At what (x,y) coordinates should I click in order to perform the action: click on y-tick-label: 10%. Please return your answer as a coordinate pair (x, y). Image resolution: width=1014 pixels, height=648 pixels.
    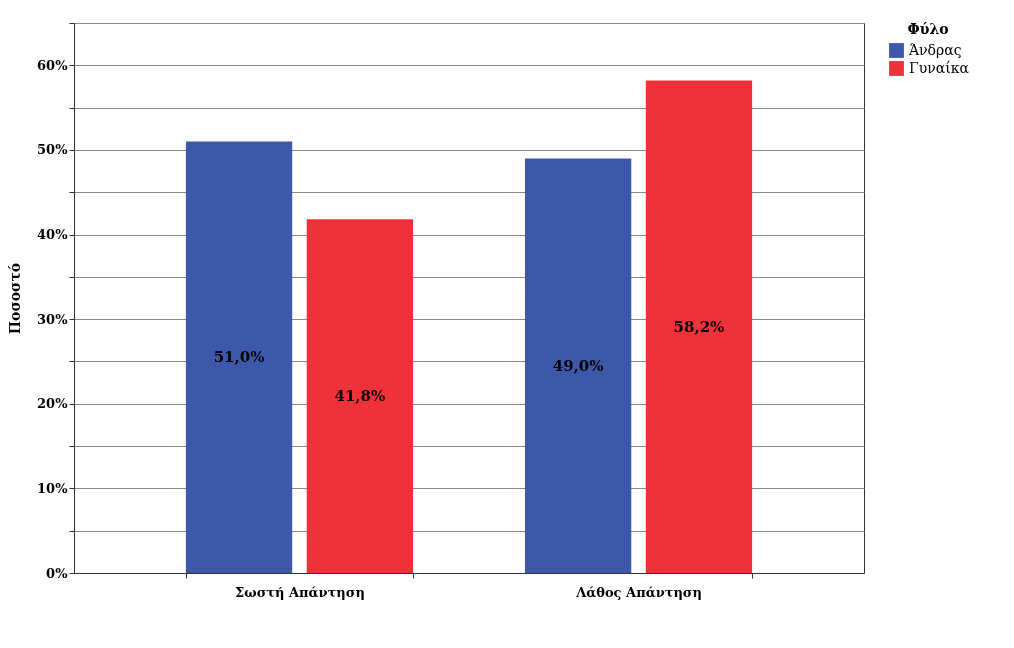
    Looking at the image, I should click on (53, 488).